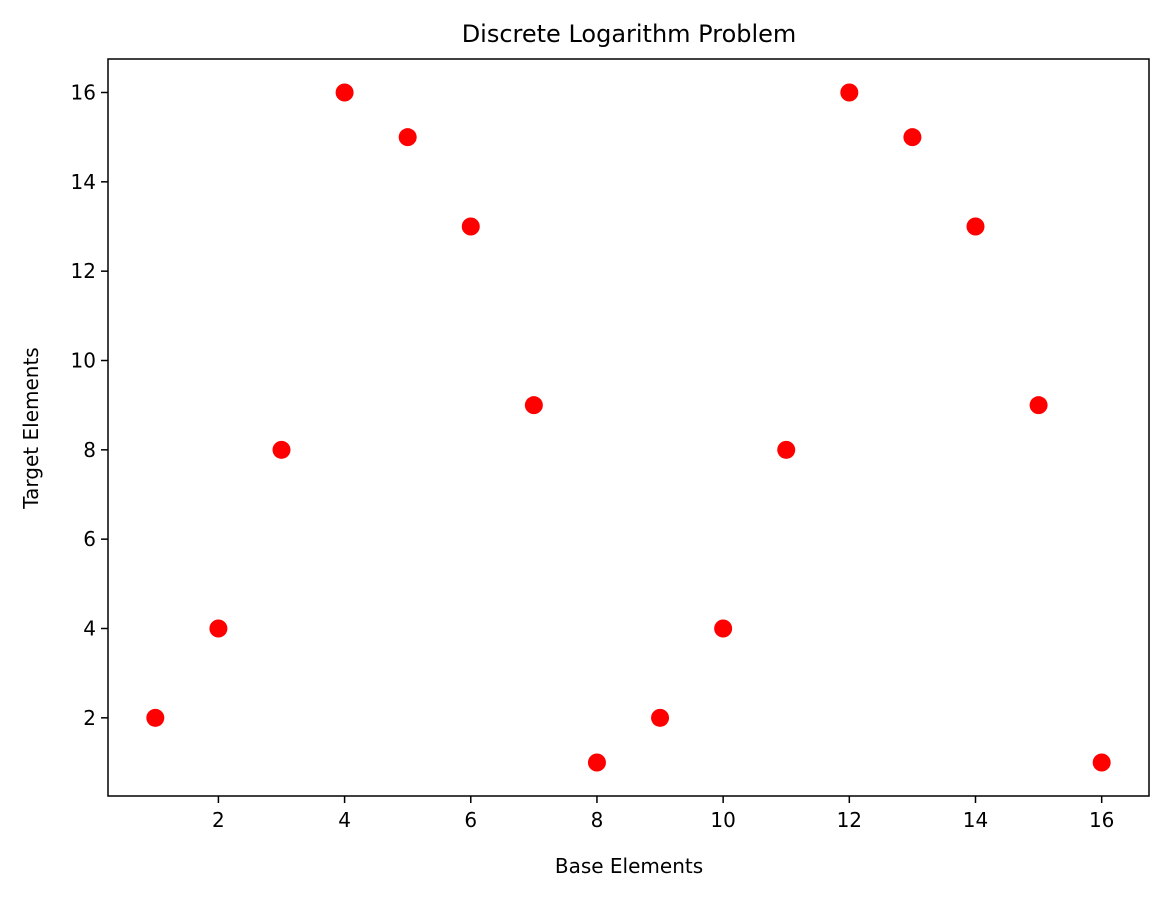 The height and width of the screenshot is (898, 1169). Describe the element at coordinates (83, 182) in the screenshot. I see `y-tick-label: 14` at that location.